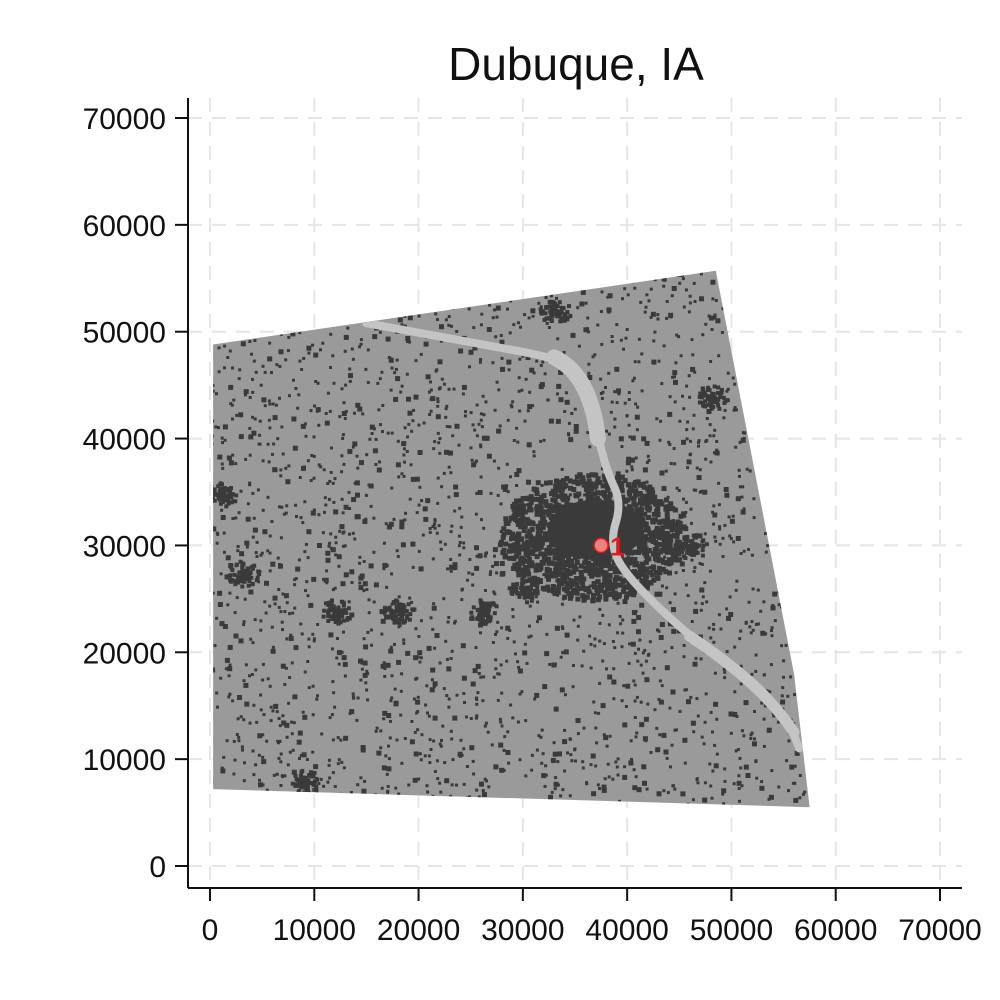 The width and height of the screenshot is (1000, 1000). I want to click on x-tick-label: 30000, so click(522, 930).